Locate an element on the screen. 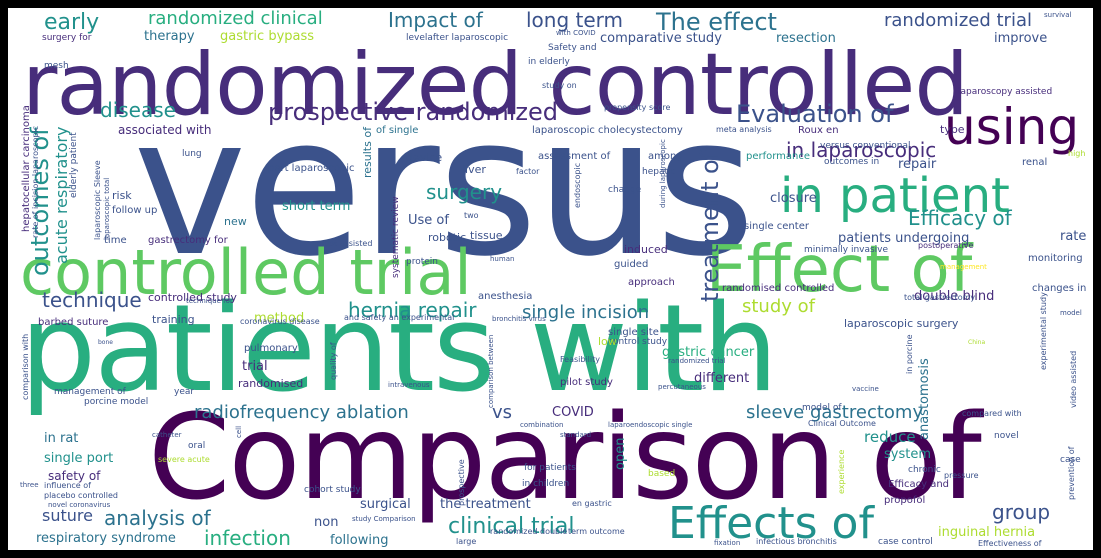  word-during-laparoscopic: during laparoscopic is located at coordinates (663, 173).